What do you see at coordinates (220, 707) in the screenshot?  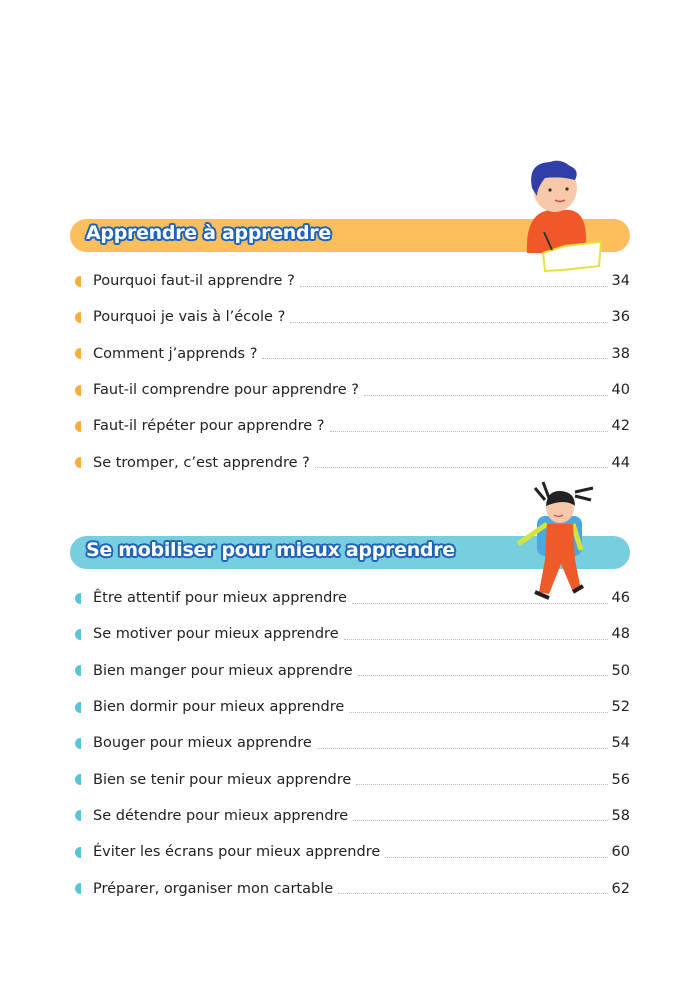 I see `entry-label: Bien dormir pour mieux apprendre` at bounding box center [220, 707].